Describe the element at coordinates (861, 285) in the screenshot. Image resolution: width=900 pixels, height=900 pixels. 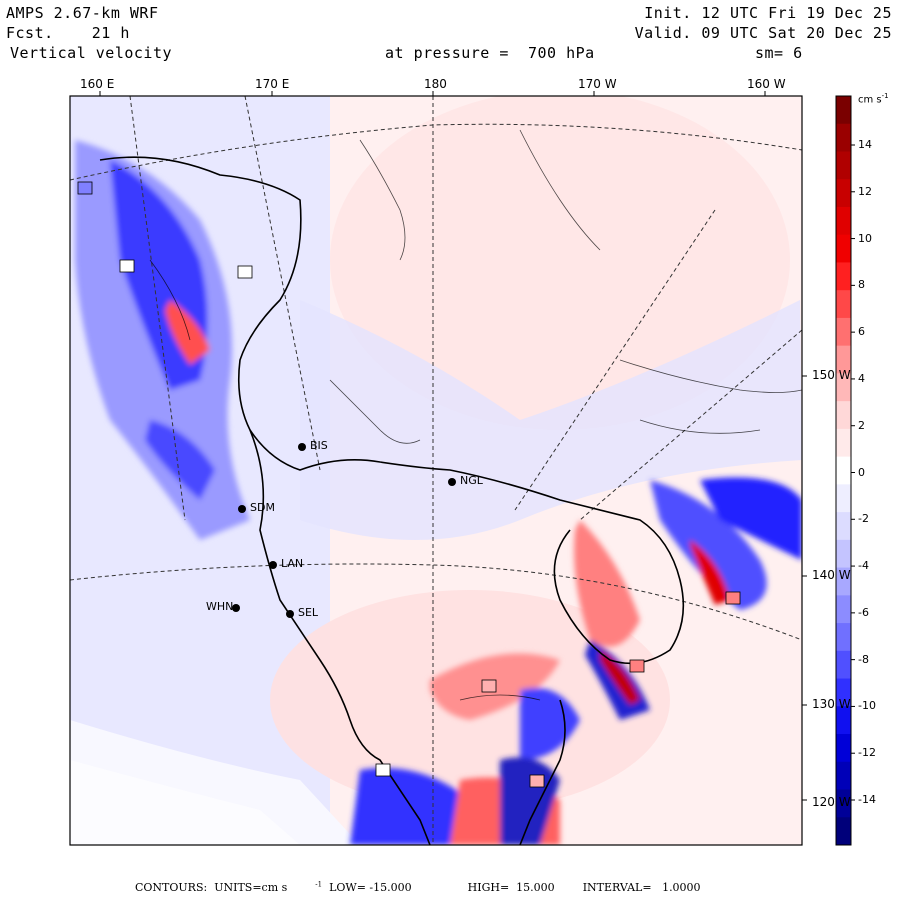
I see `colorbar-tick-label: 8` at that location.